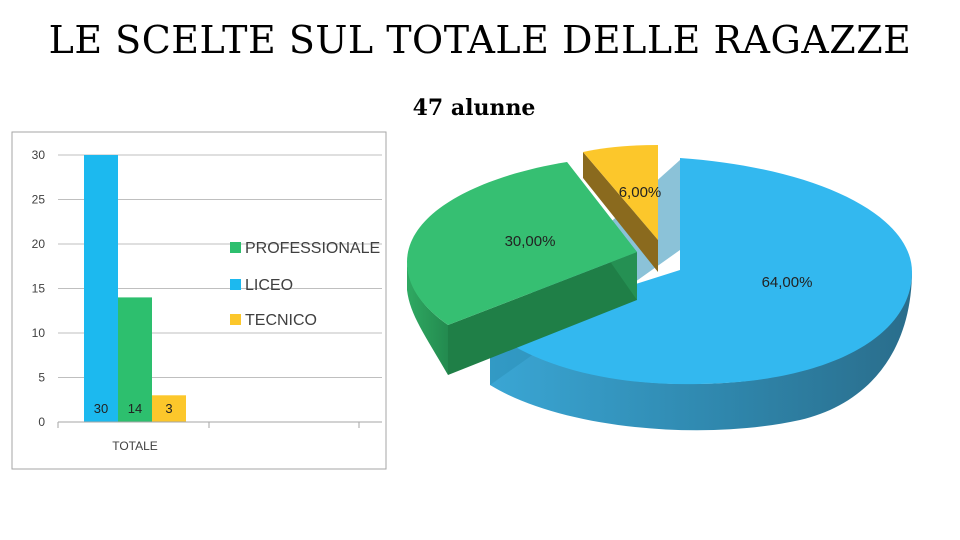  What do you see at coordinates (640, 192) in the screenshot?
I see `pie-label-tecnico: 6,00%` at bounding box center [640, 192].